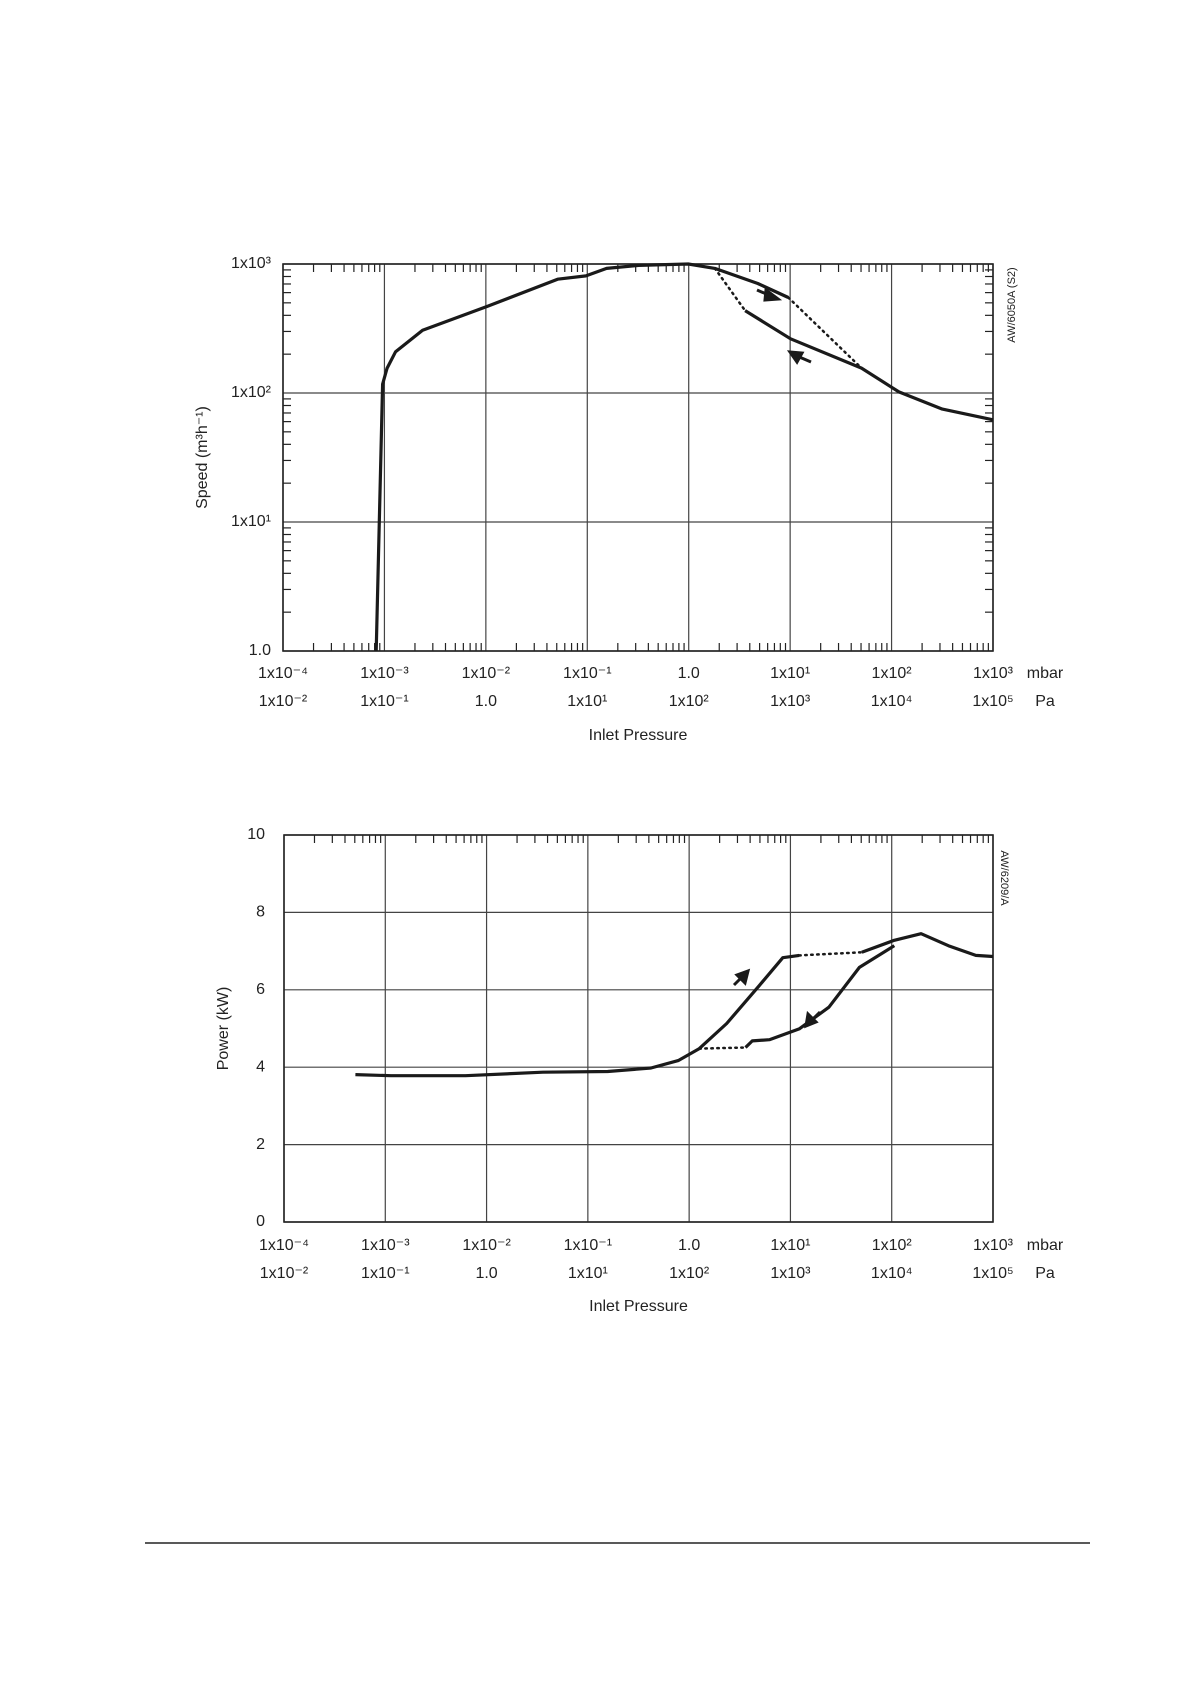  Describe the element at coordinates (223, 1029) in the screenshot. I see `y-axis-title: Power (kW)` at that location.